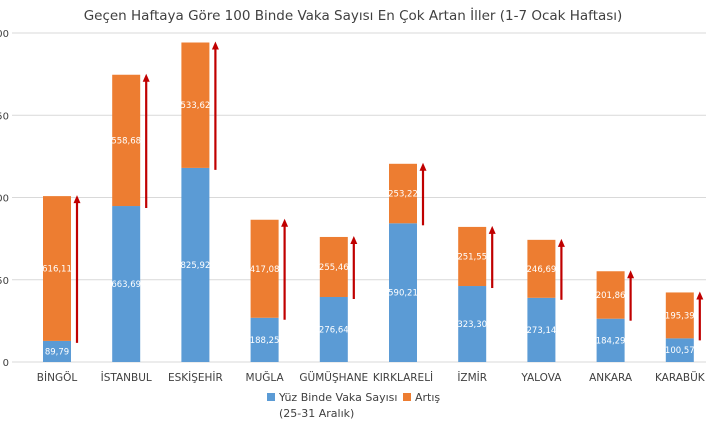  I want to click on data-label-series-1: 323,30, so click(472, 325).